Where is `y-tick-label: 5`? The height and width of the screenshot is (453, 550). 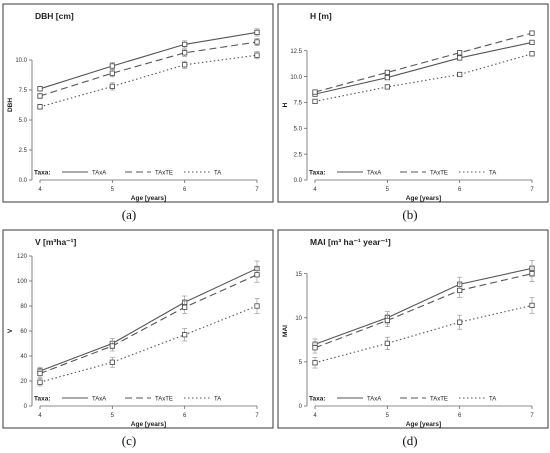 y-tick-label: 5 is located at coordinates (301, 363).